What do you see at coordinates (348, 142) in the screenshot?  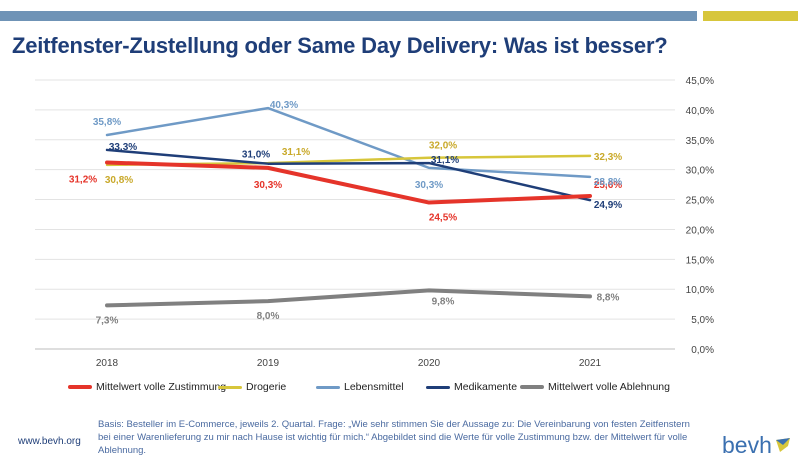 I see `series-line-lebensmittel` at bounding box center [348, 142].